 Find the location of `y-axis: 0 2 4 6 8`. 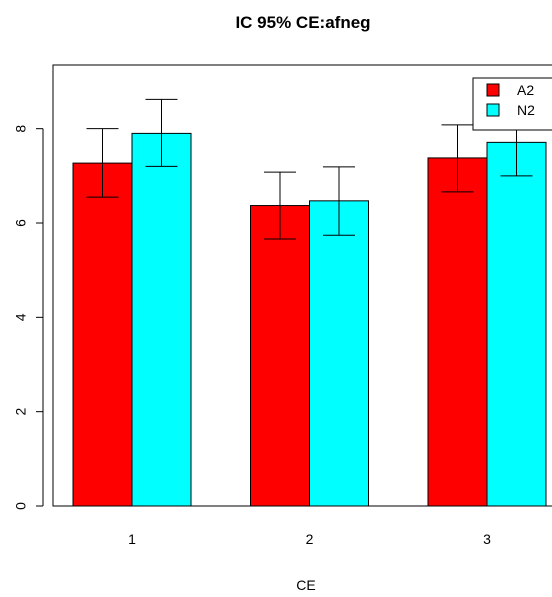

y-axis: 0 2 4 6 8 is located at coordinates (28, 317).